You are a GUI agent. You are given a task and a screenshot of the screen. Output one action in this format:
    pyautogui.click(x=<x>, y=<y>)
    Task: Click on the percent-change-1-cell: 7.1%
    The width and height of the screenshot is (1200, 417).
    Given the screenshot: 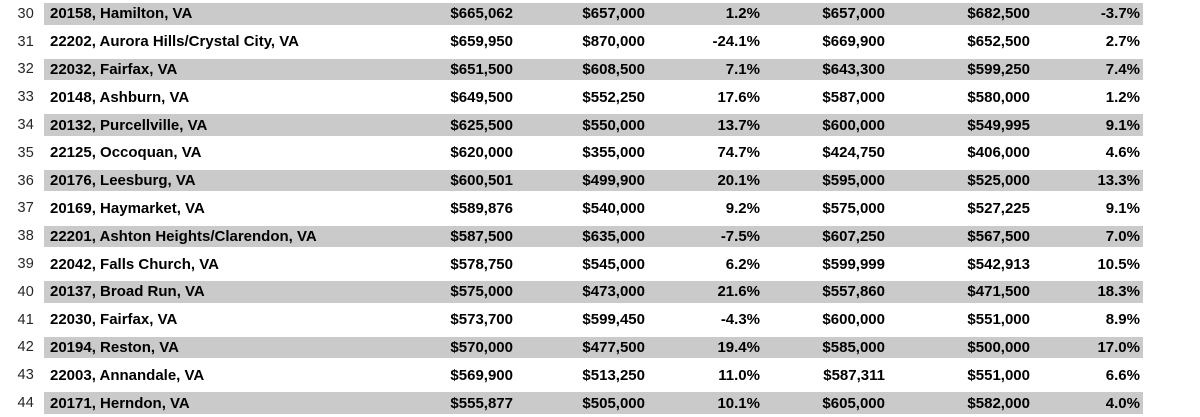 What is the action you would take?
    pyautogui.click(x=742, y=69)
    